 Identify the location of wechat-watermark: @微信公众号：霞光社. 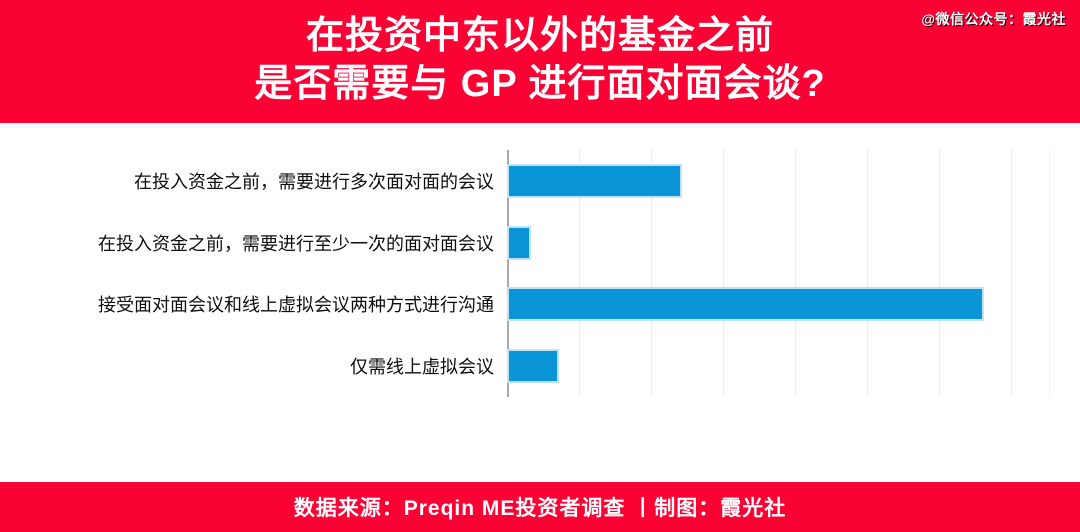
(993, 19).